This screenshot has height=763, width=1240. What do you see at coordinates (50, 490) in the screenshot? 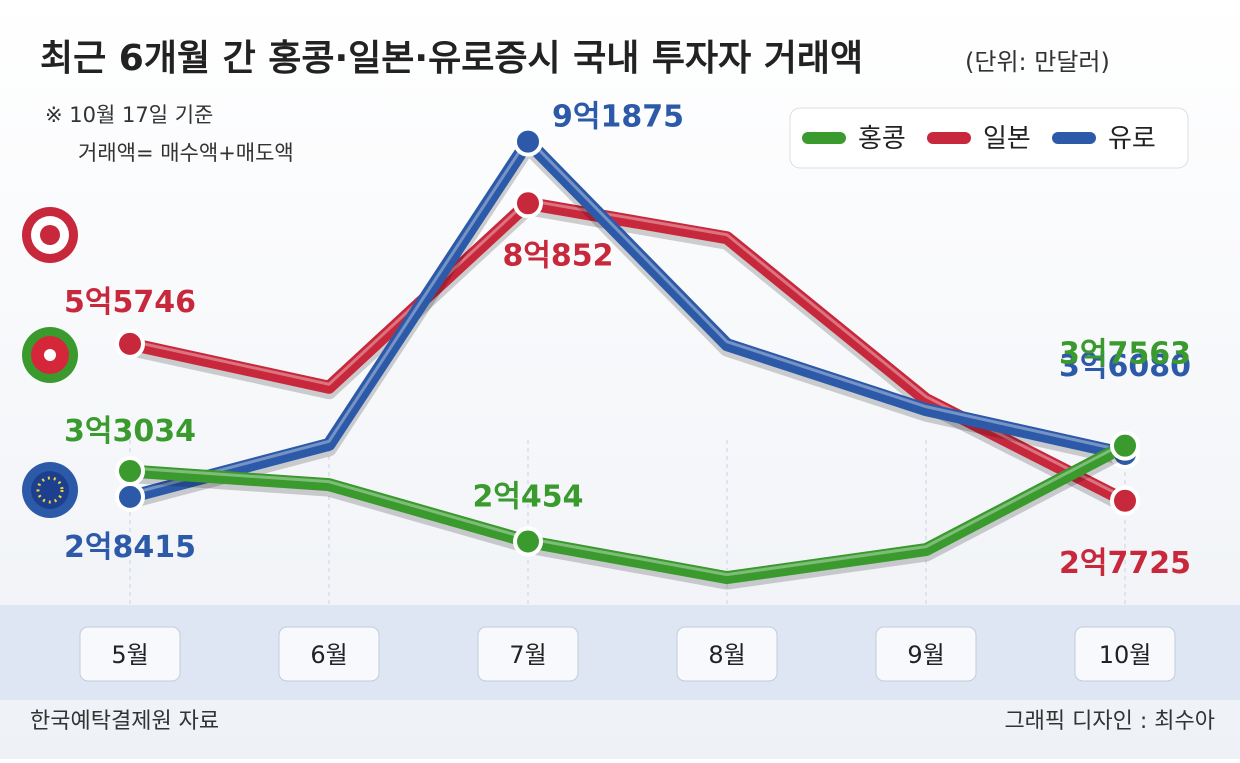
I see `flag-eu` at bounding box center [50, 490].